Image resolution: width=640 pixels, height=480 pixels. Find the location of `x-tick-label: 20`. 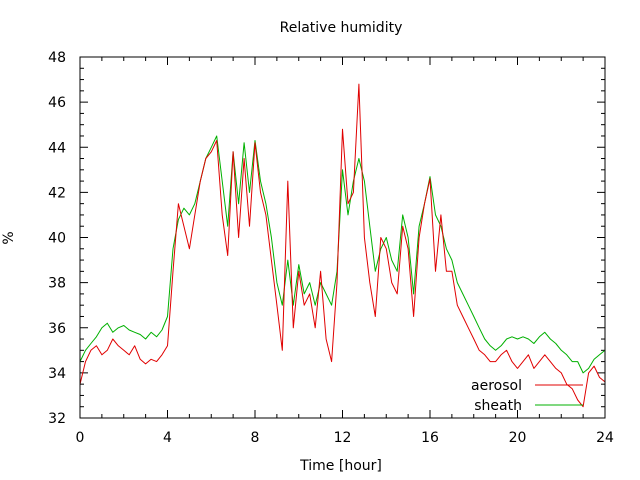

x-tick-label: 20 is located at coordinates (518, 438).